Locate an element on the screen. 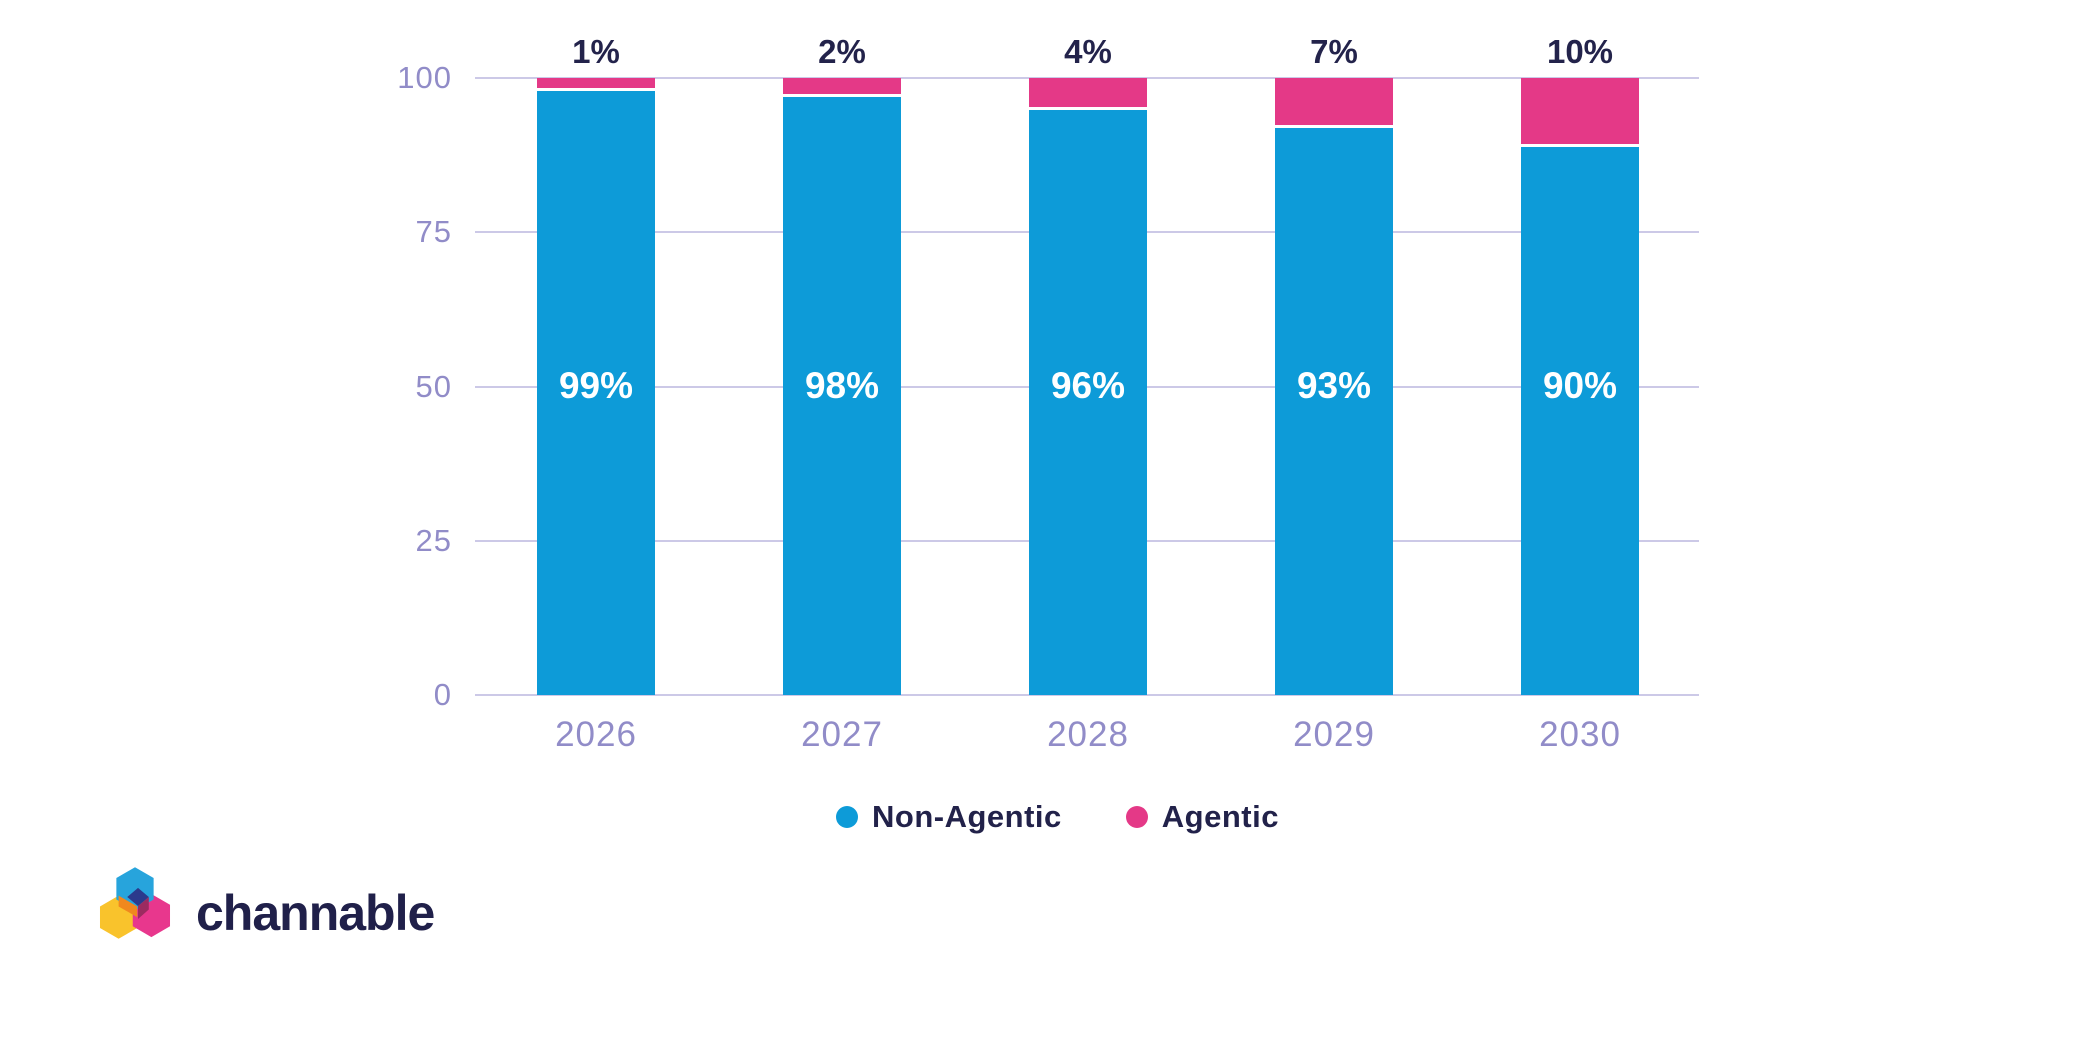  bar-top-label-2030: 10% is located at coordinates (1580, 51).